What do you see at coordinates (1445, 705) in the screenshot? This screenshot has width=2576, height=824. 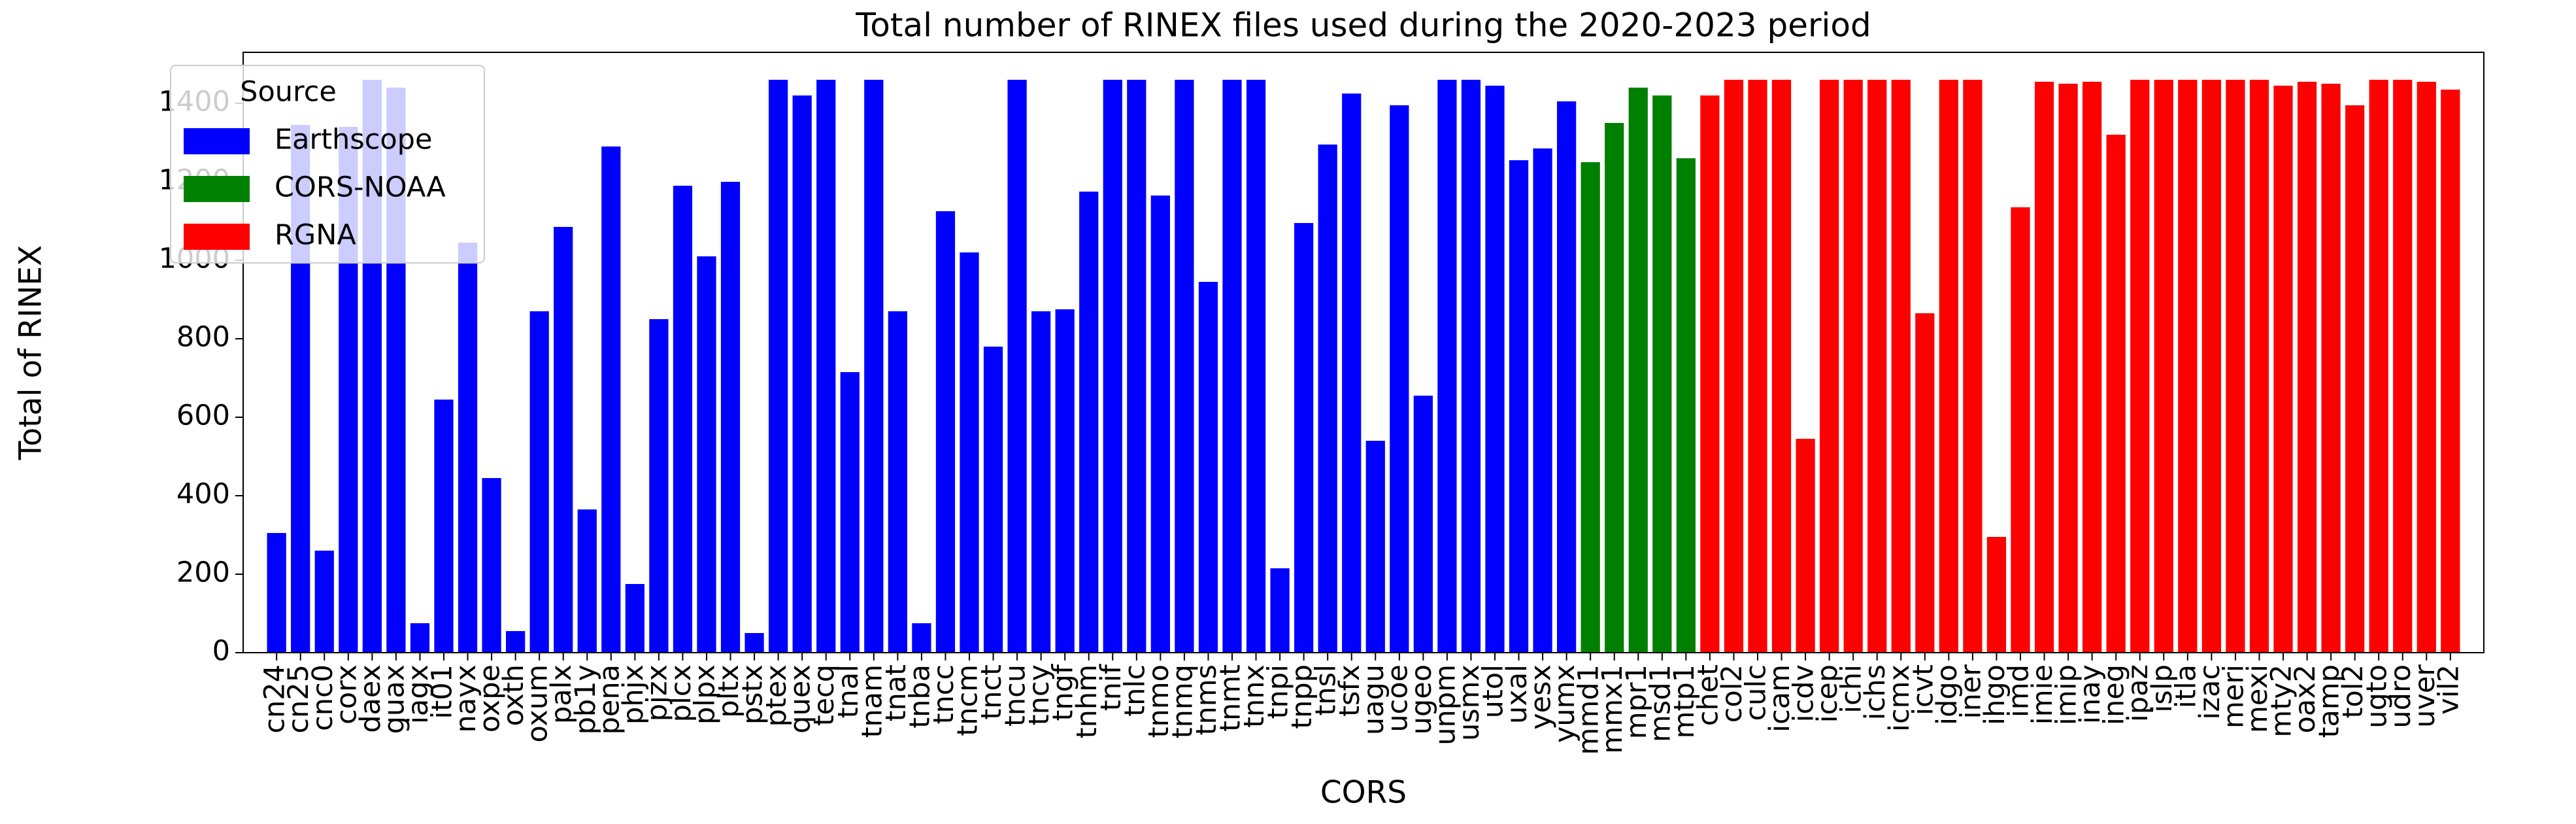 I see `x-tick-label: unpm` at bounding box center [1445, 705].